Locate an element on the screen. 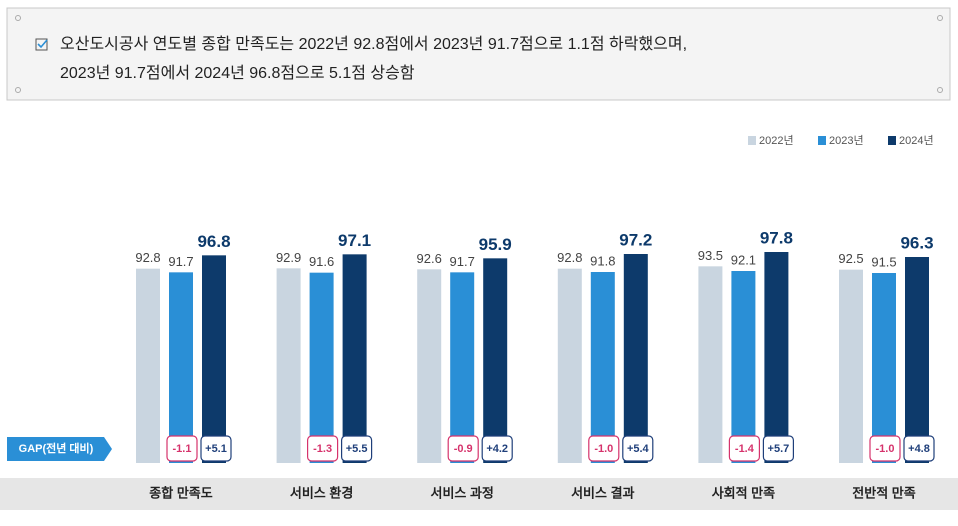 The image size is (958, 526). value-label: 97.1 is located at coordinates (354, 240).